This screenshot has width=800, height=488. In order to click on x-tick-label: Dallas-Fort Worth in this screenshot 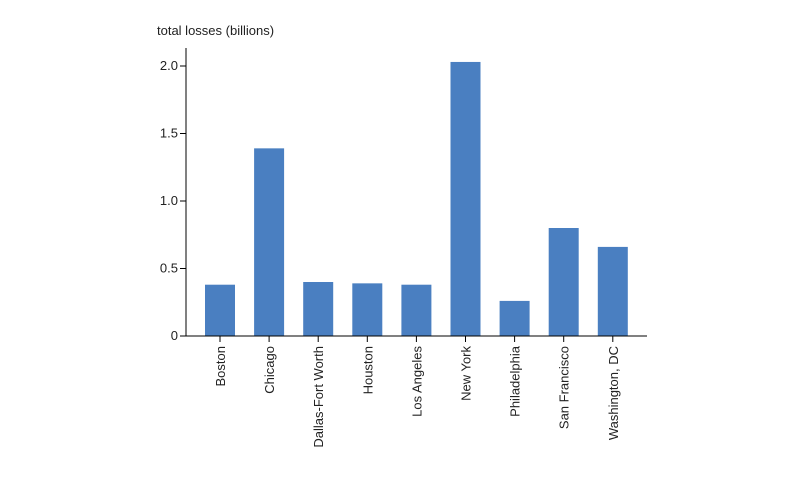, I will do `click(318, 397)`.